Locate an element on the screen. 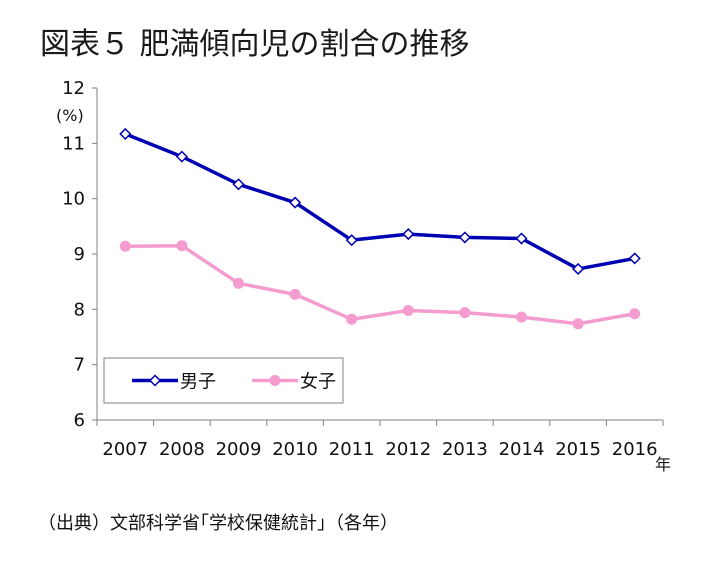  legend-label: 女子 is located at coordinates (318, 382).